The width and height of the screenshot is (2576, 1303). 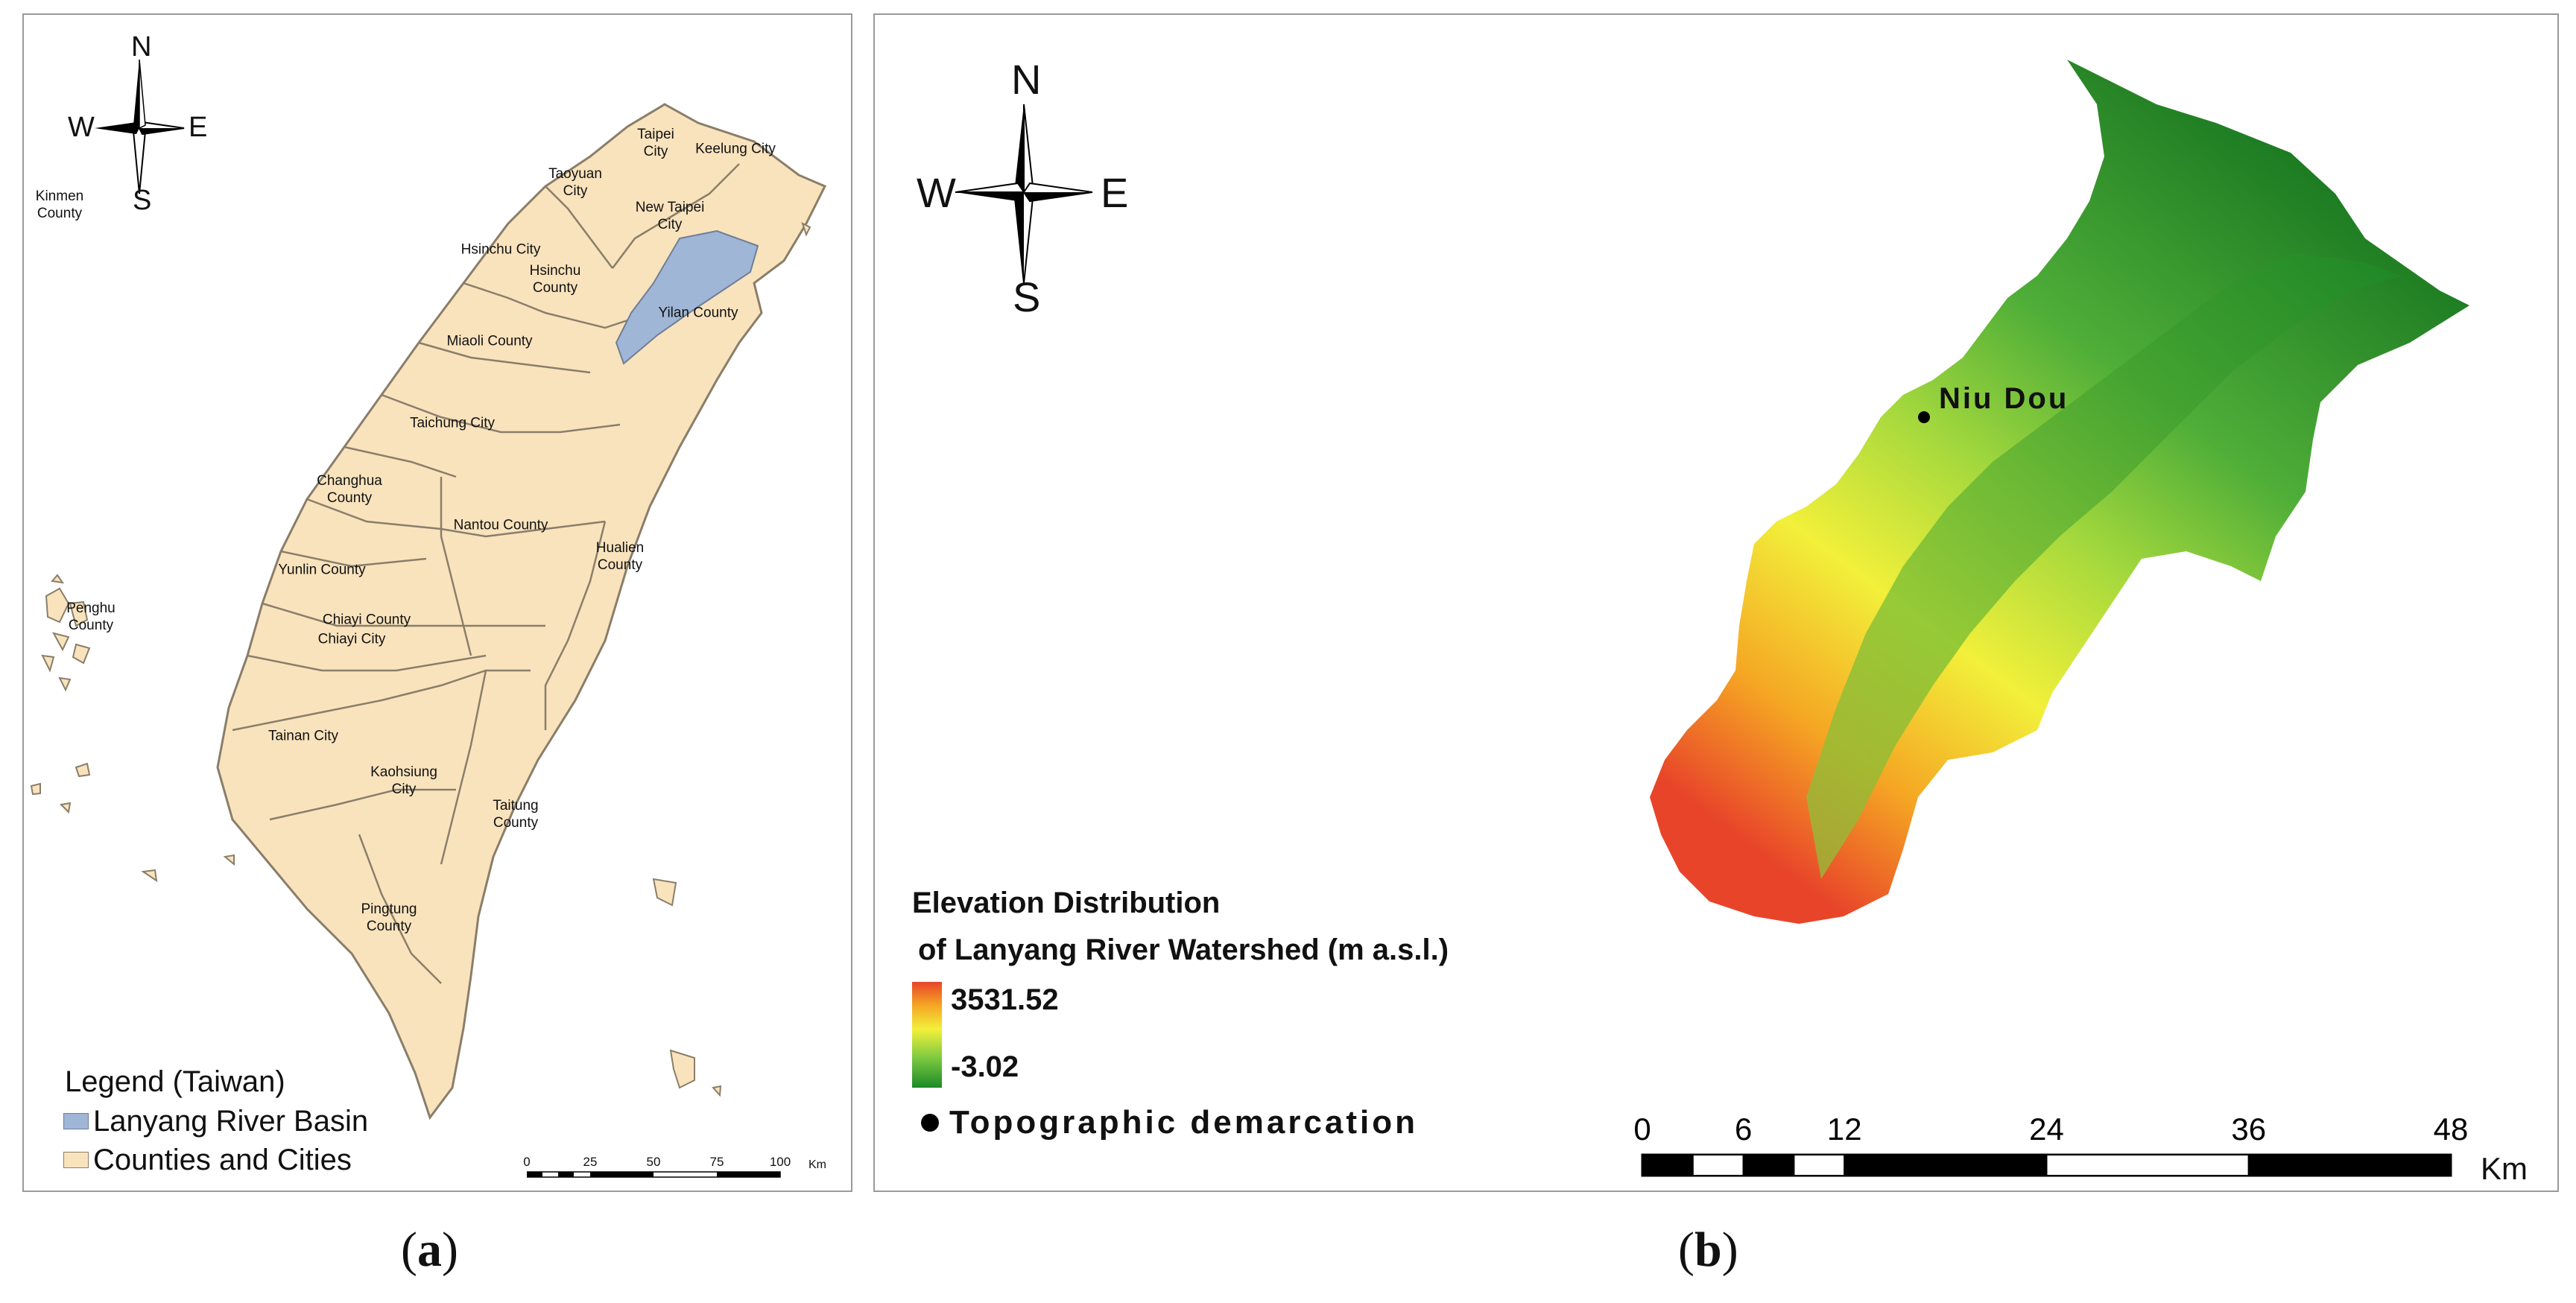 I want to click on niu-dou-label: Niu Dou, so click(x=2004, y=398).